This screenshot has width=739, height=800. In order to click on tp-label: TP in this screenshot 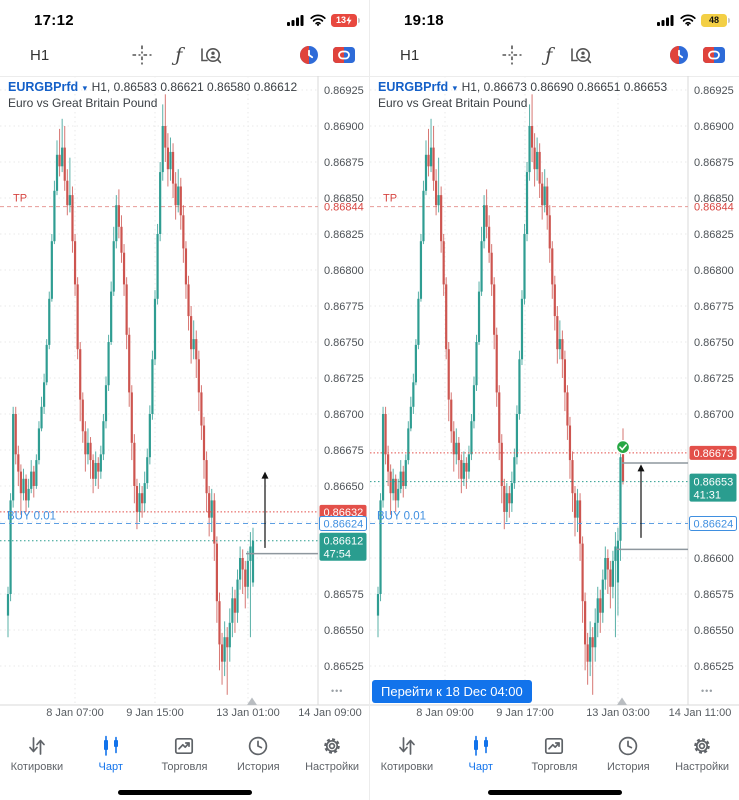, I will do `click(390, 199)`.